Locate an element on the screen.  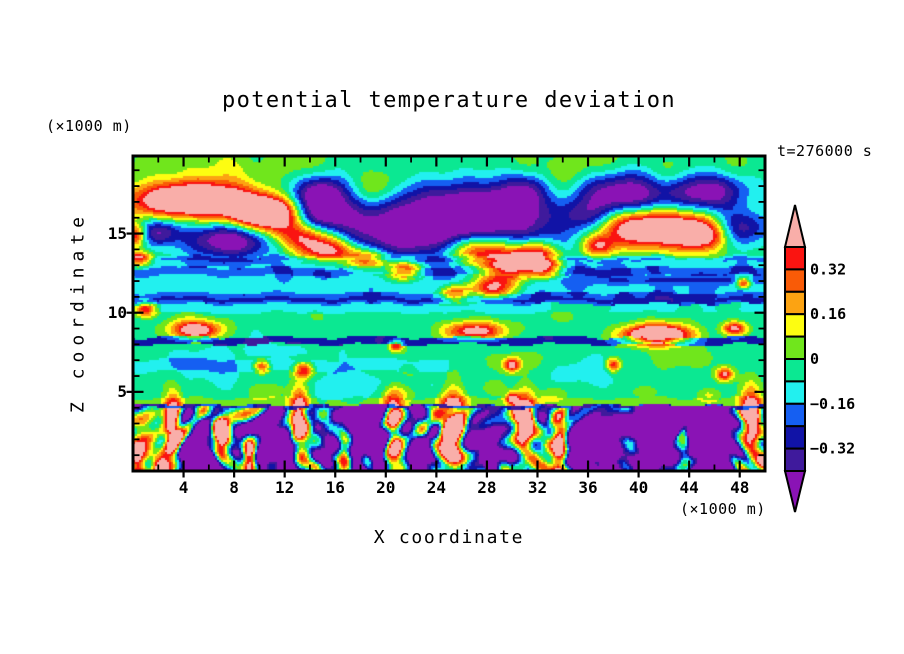
colorbar-tick-label: 0 is located at coordinates (814, 359).